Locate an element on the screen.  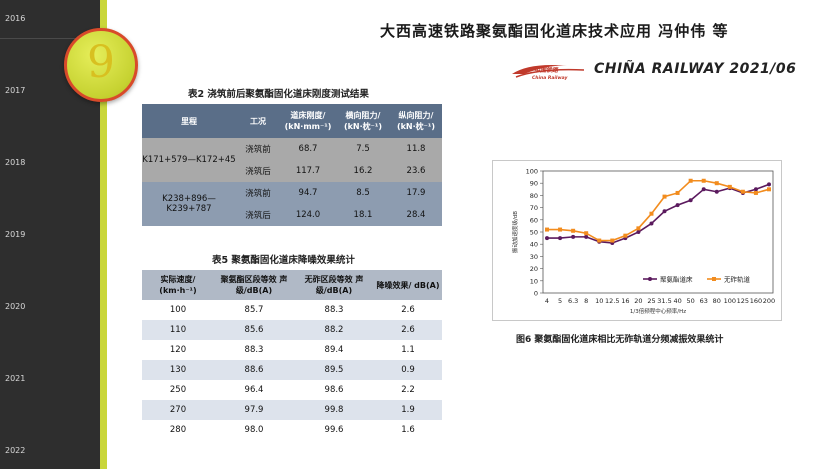
x-tick-label: 125 is located at coordinates (743, 301).